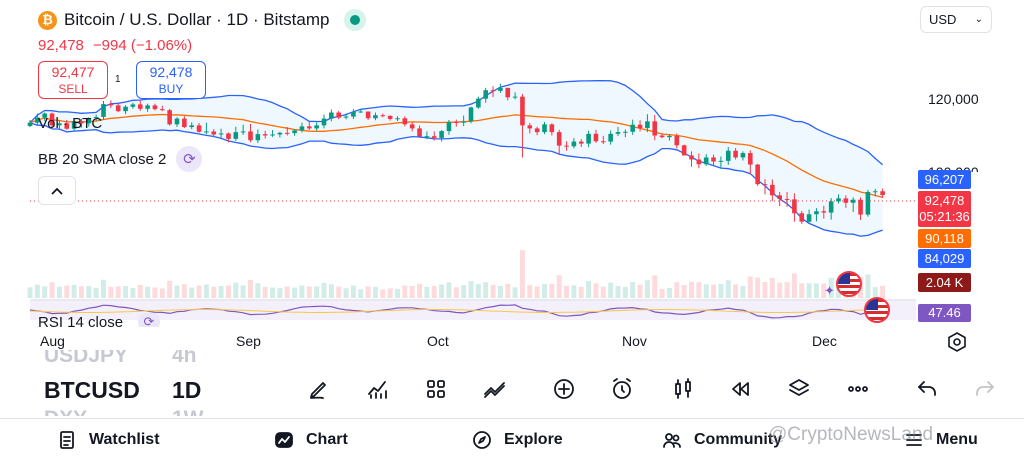 The width and height of the screenshot is (1024, 461). I want to click on buy-button: 92,478 BUY, so click(171, 80).